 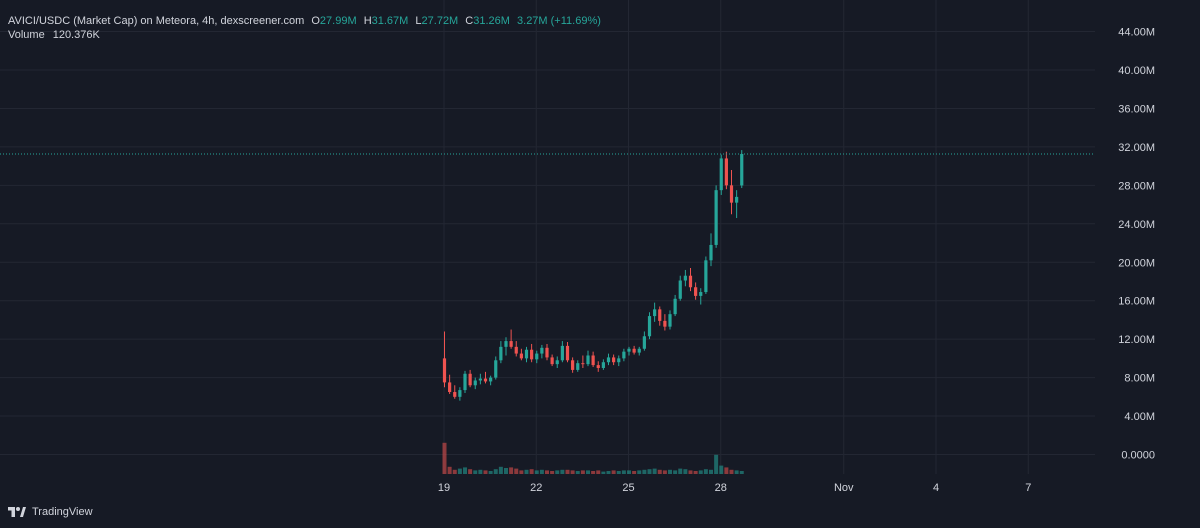 What do you see at coordinates (1139, 417) in the screenshot?
I see `price-tick-label: 4.00M` at bounding box center [1139, 417].